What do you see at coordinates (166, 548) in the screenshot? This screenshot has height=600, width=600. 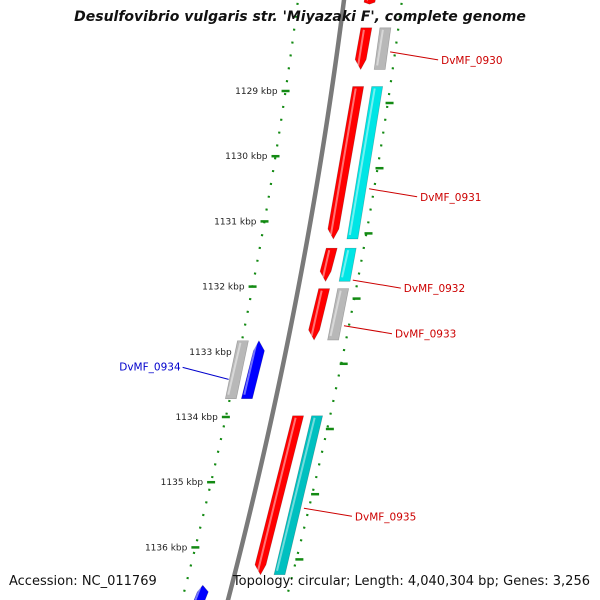 I see `scale-tick-label: 1136 kbp` at bounding box center [166, 548].